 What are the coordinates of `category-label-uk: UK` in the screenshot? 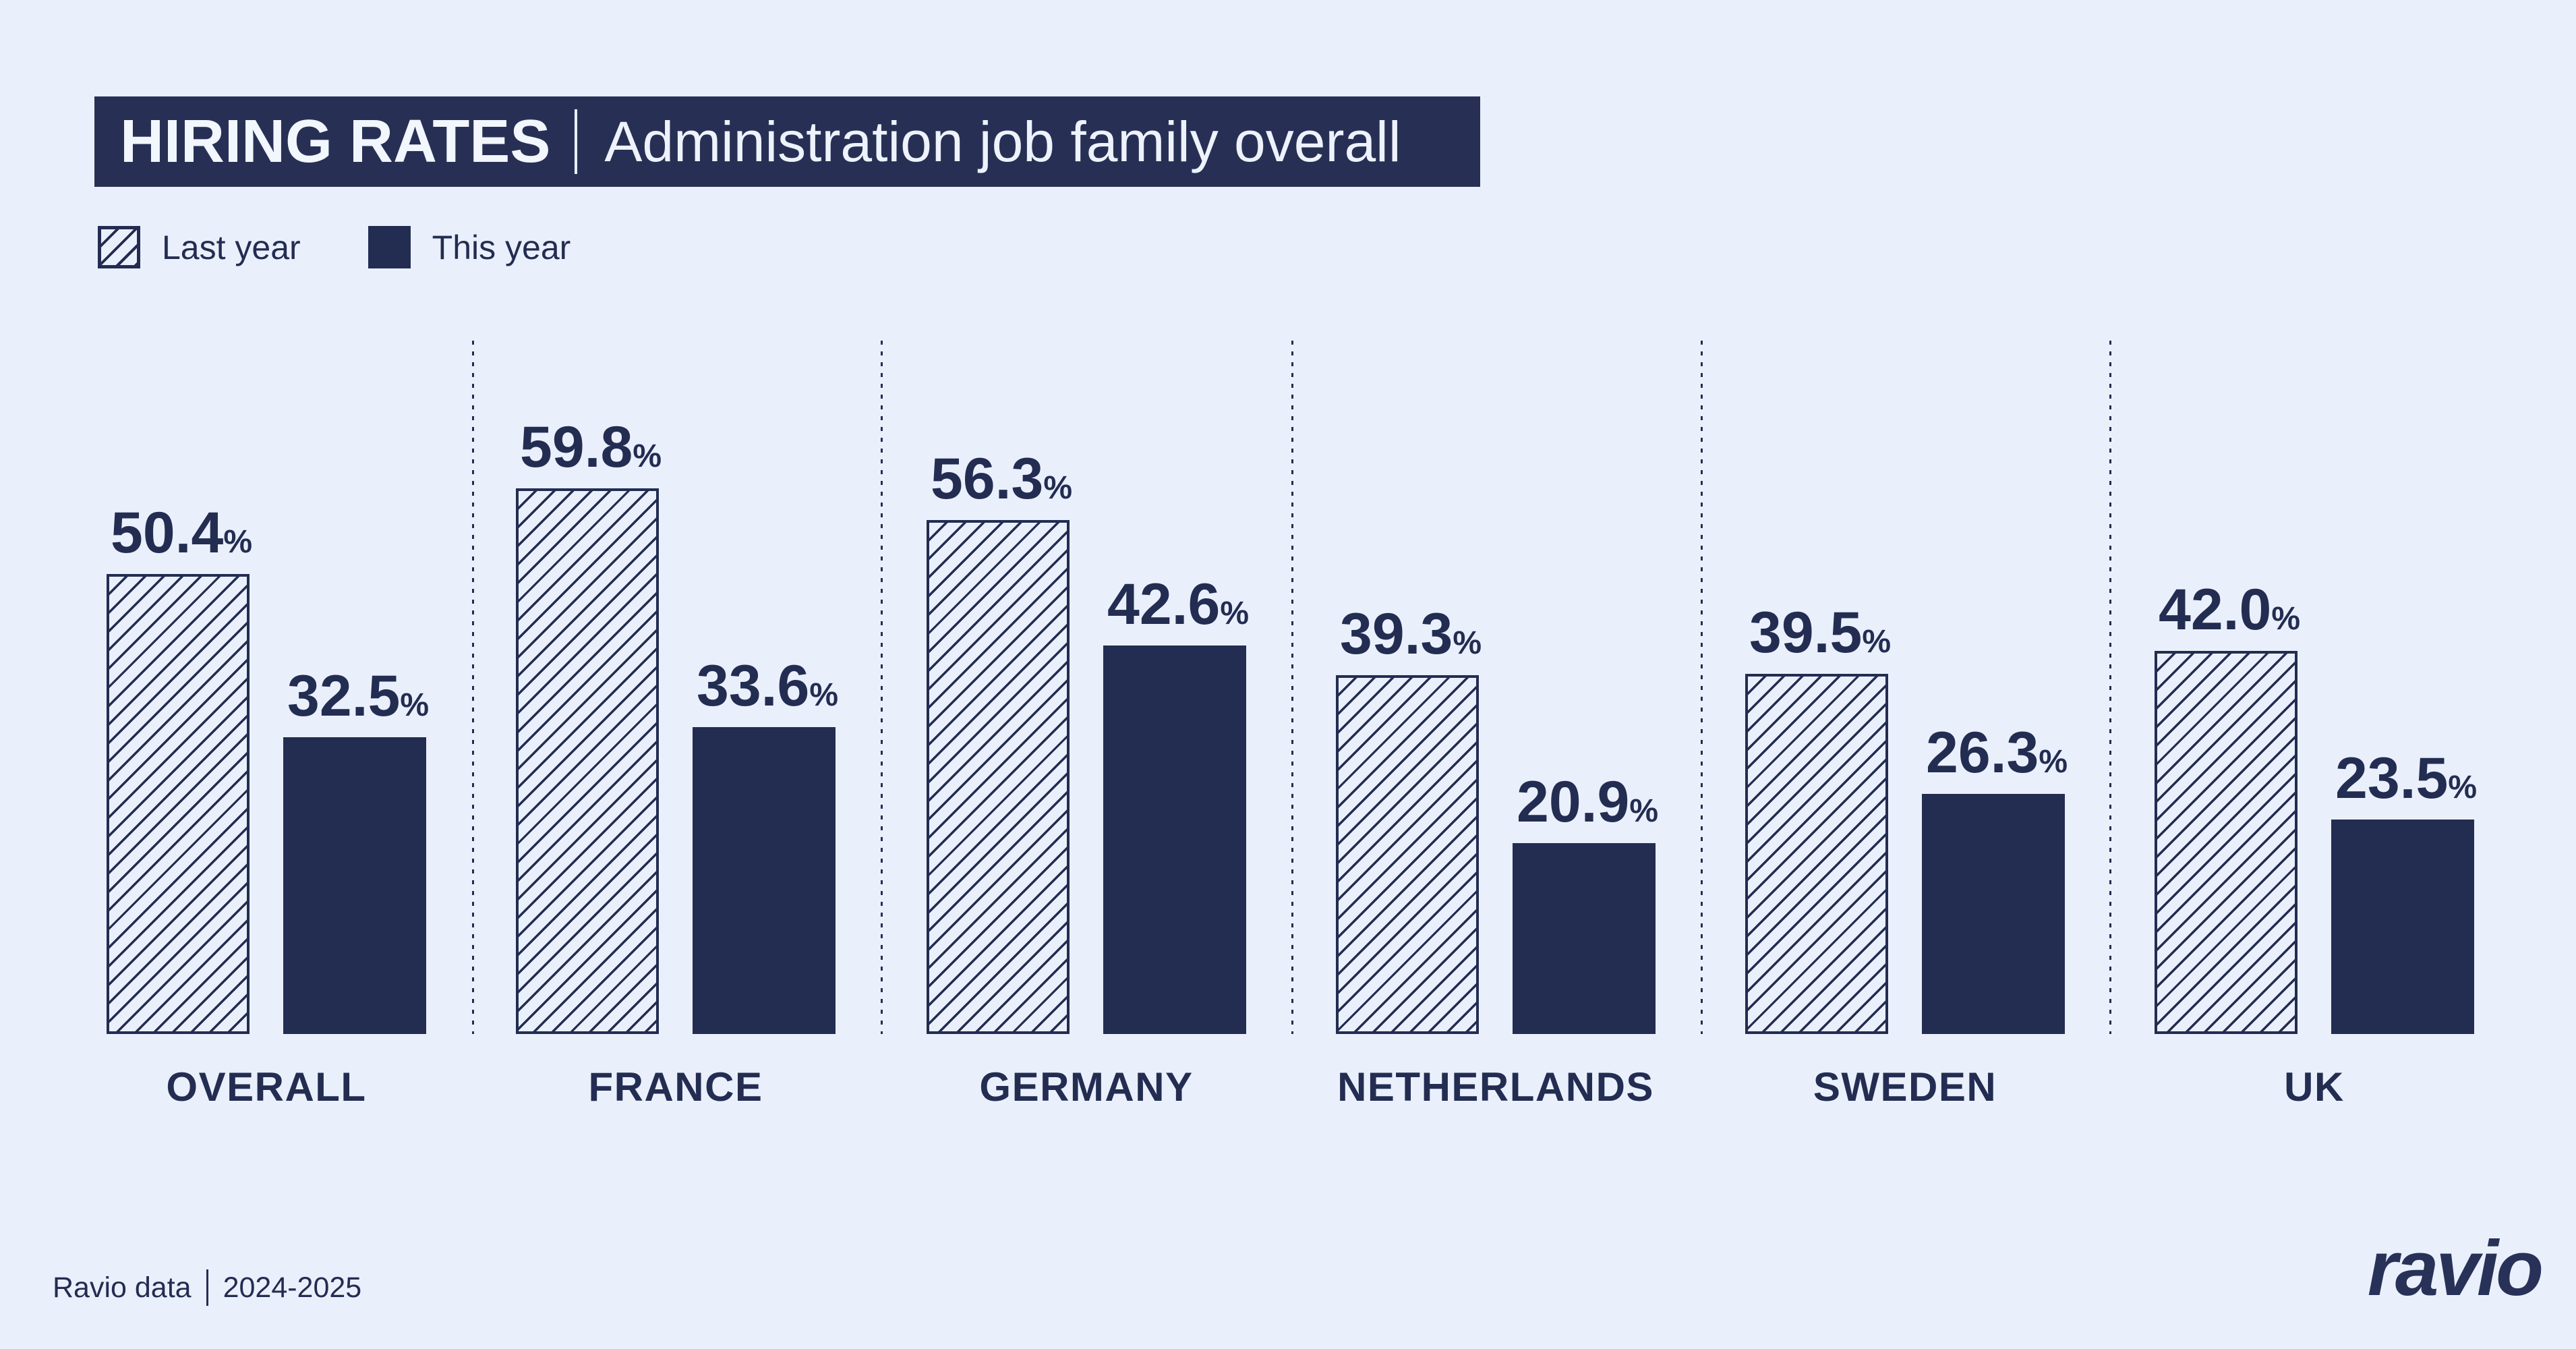 It's located at (2315, 1087).